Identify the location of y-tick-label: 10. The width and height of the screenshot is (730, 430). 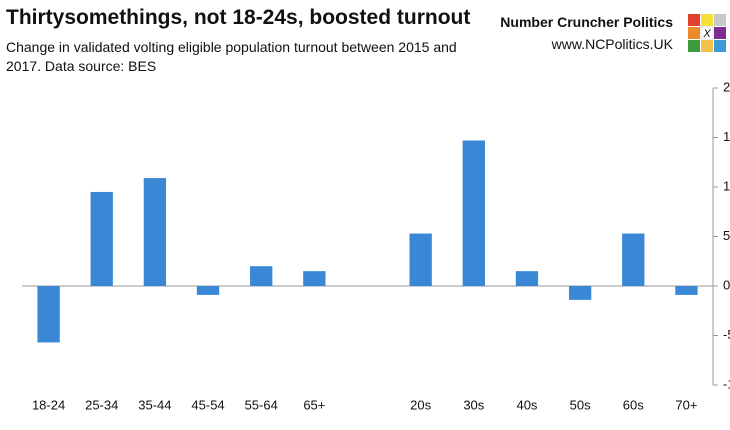
(726, 185).